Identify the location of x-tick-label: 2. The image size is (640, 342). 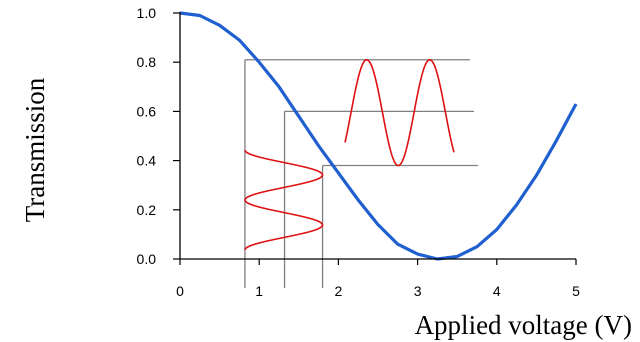
(339, 291).